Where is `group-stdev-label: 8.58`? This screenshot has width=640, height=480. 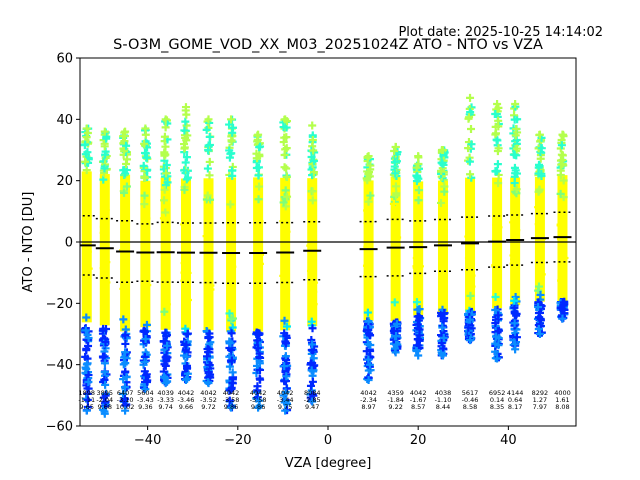 group-stdev-label: 8.58 is located at coordinates (470, 407).